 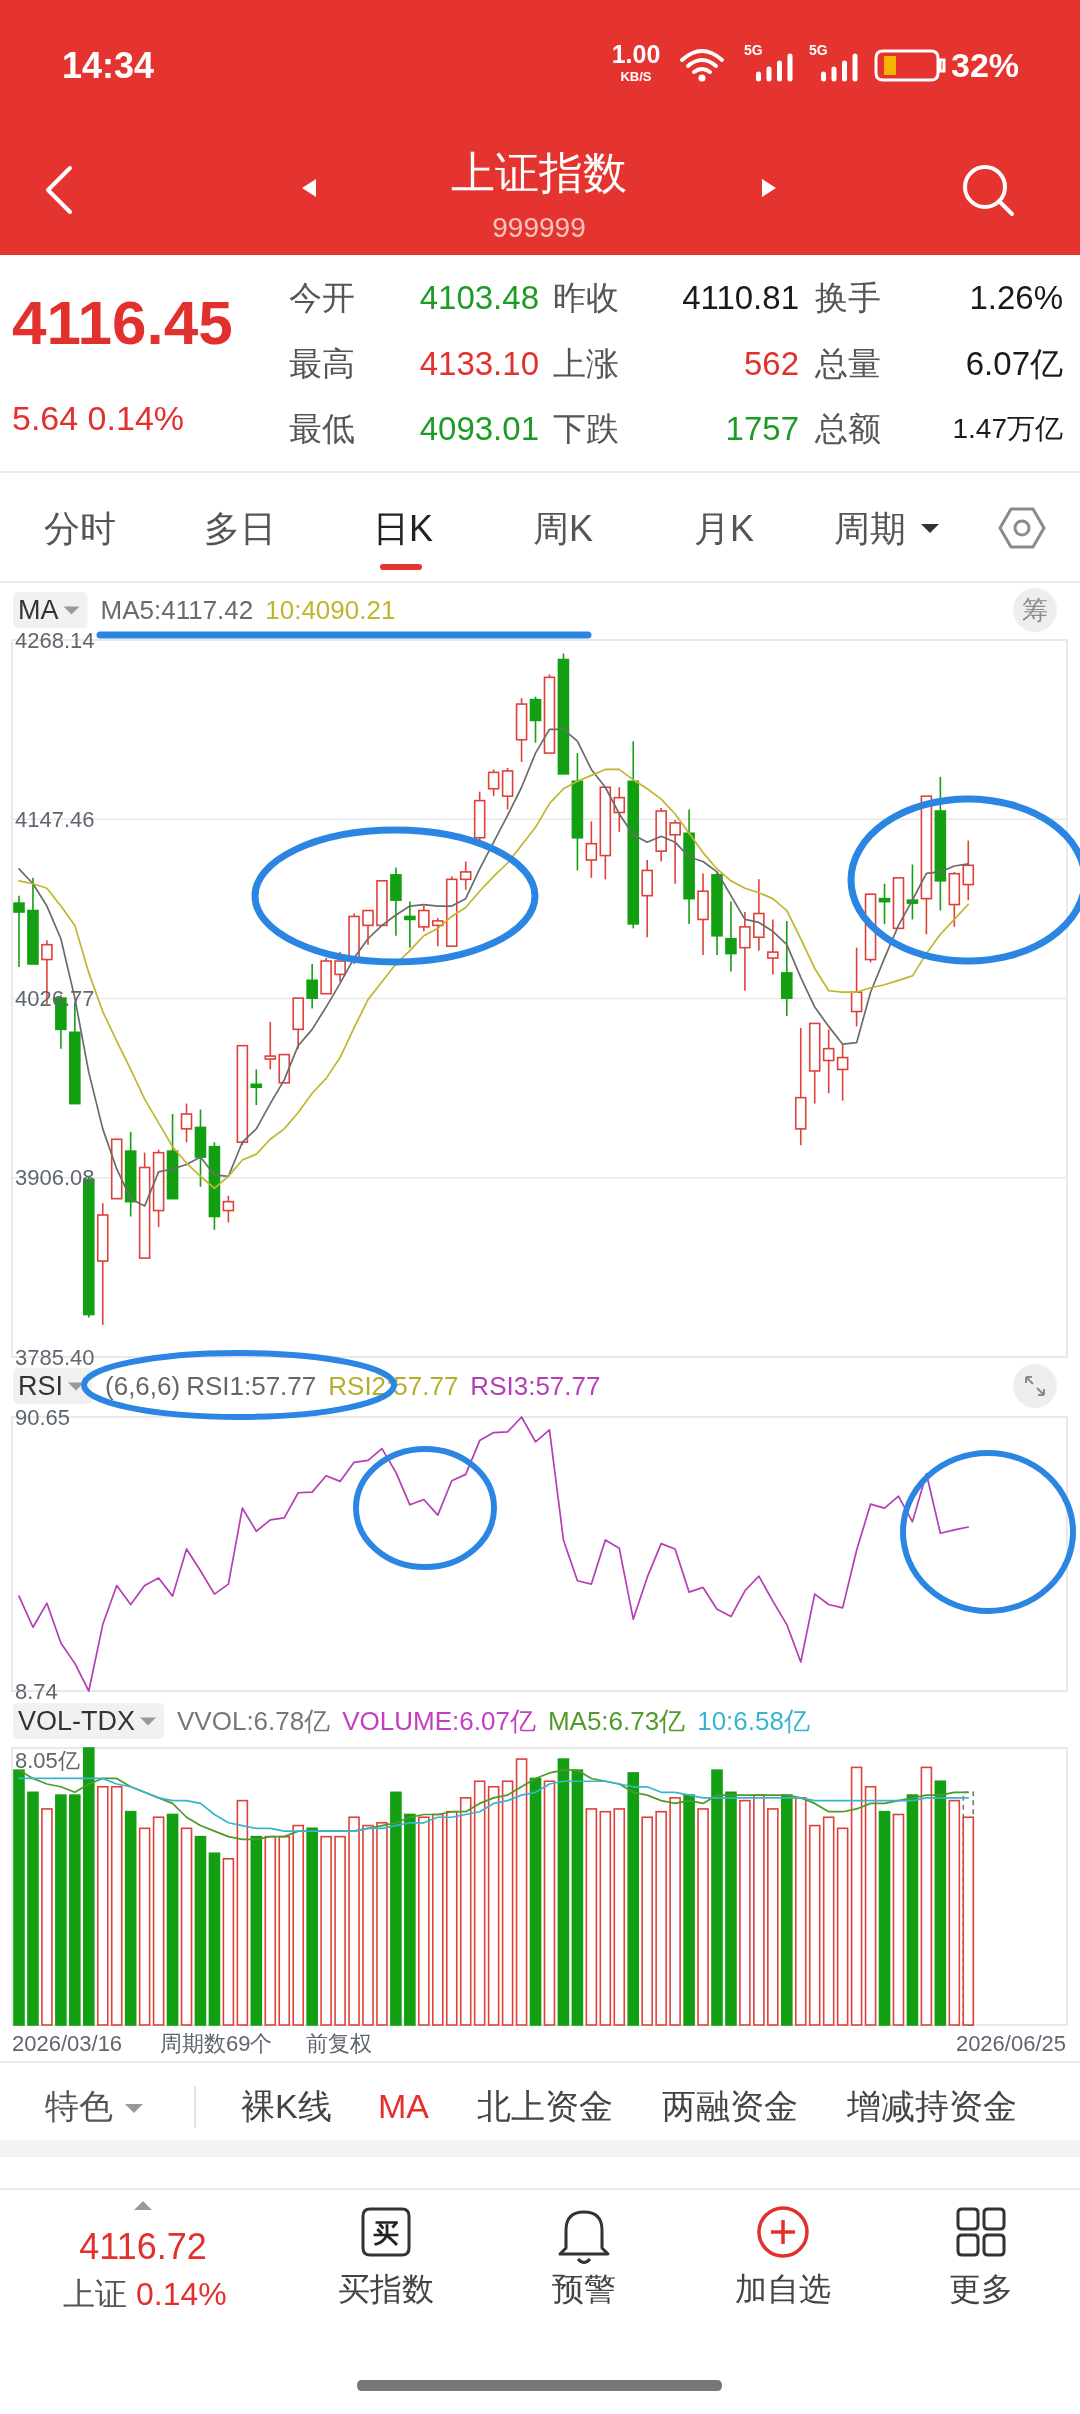 I want to click on text: 4133.10, so click(x=479, y=363).